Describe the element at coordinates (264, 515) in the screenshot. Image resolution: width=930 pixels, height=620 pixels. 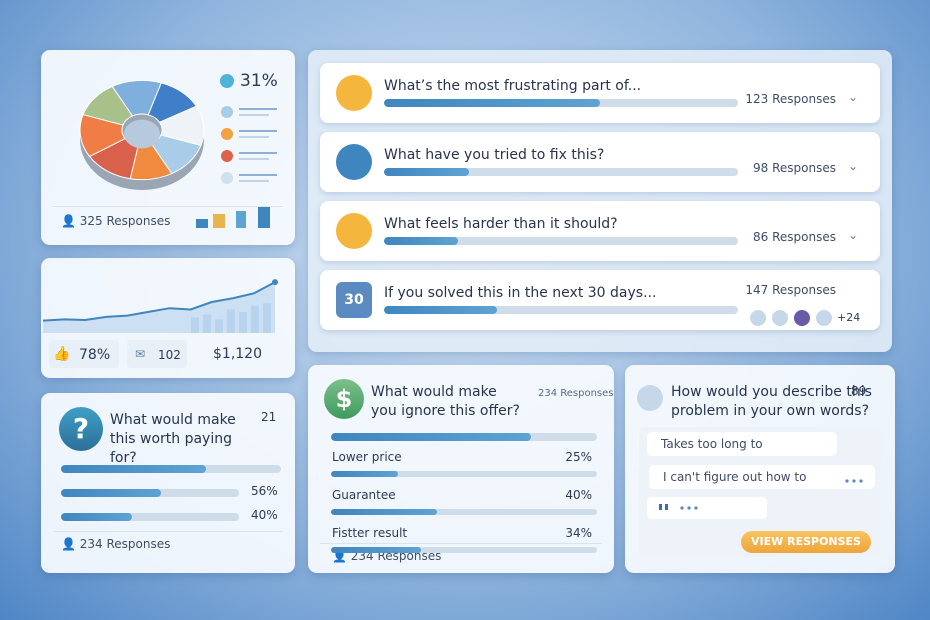
I see `bar-label: 40%` at that location.